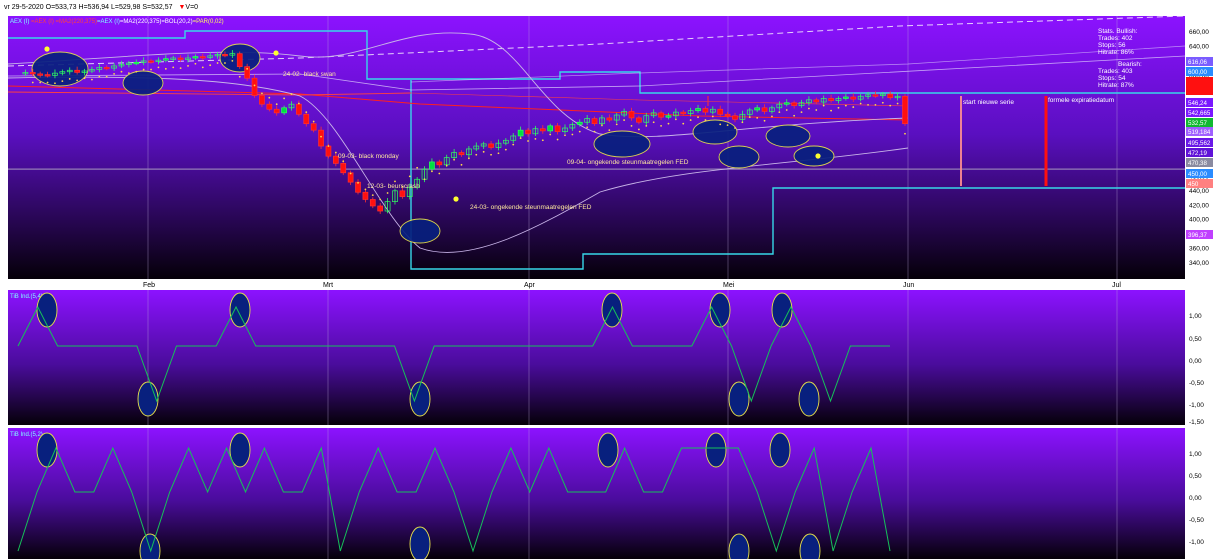  What do you see at coordinates (1197, 163) in the screenshot?
I see `price-tag-label: 470,38` at bounding box center [1197, 163].